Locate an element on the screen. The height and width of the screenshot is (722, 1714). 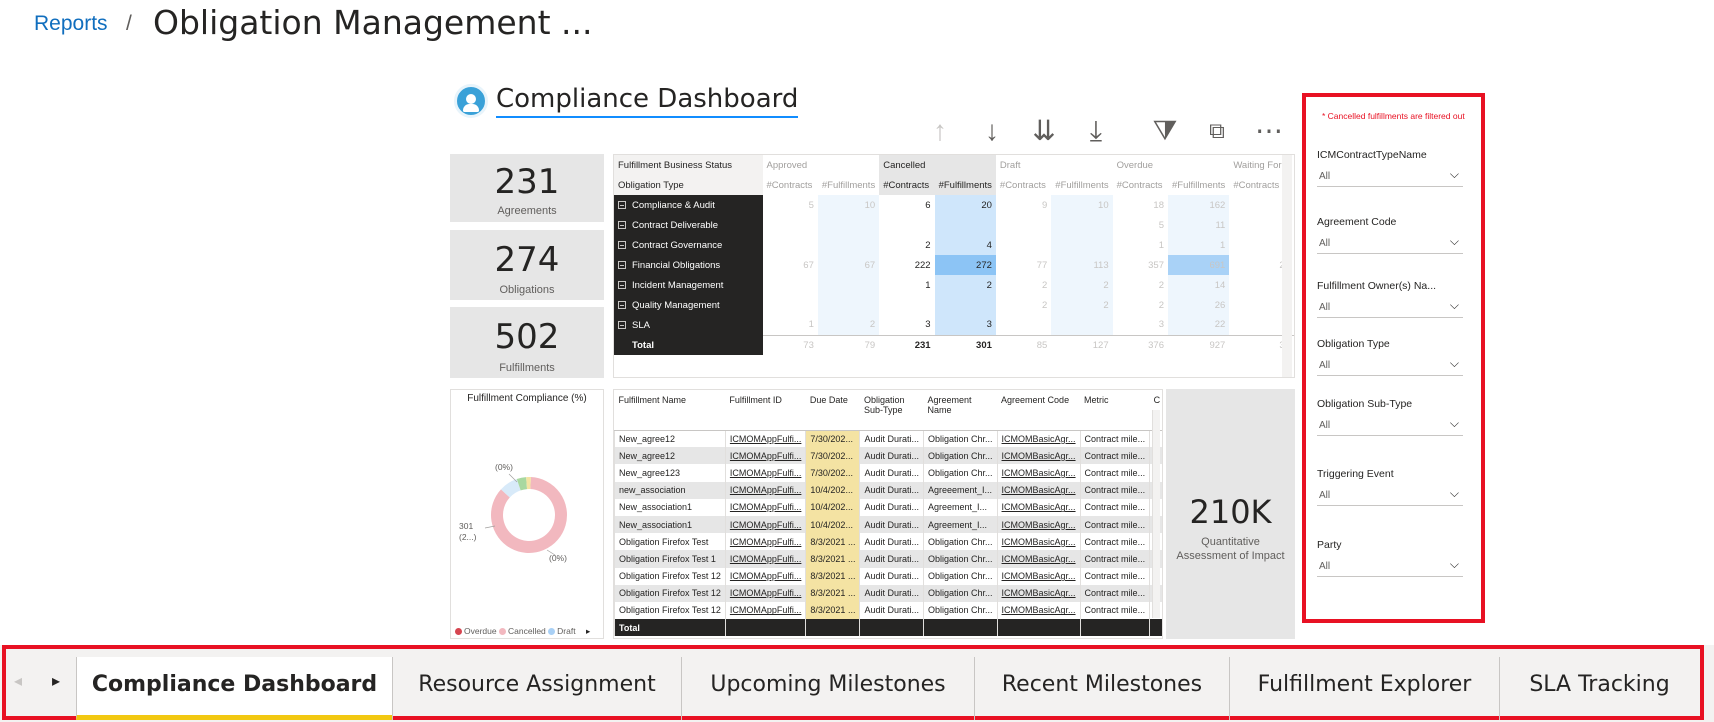
matrix-cell: 4 is located at coordinates (965, 245).